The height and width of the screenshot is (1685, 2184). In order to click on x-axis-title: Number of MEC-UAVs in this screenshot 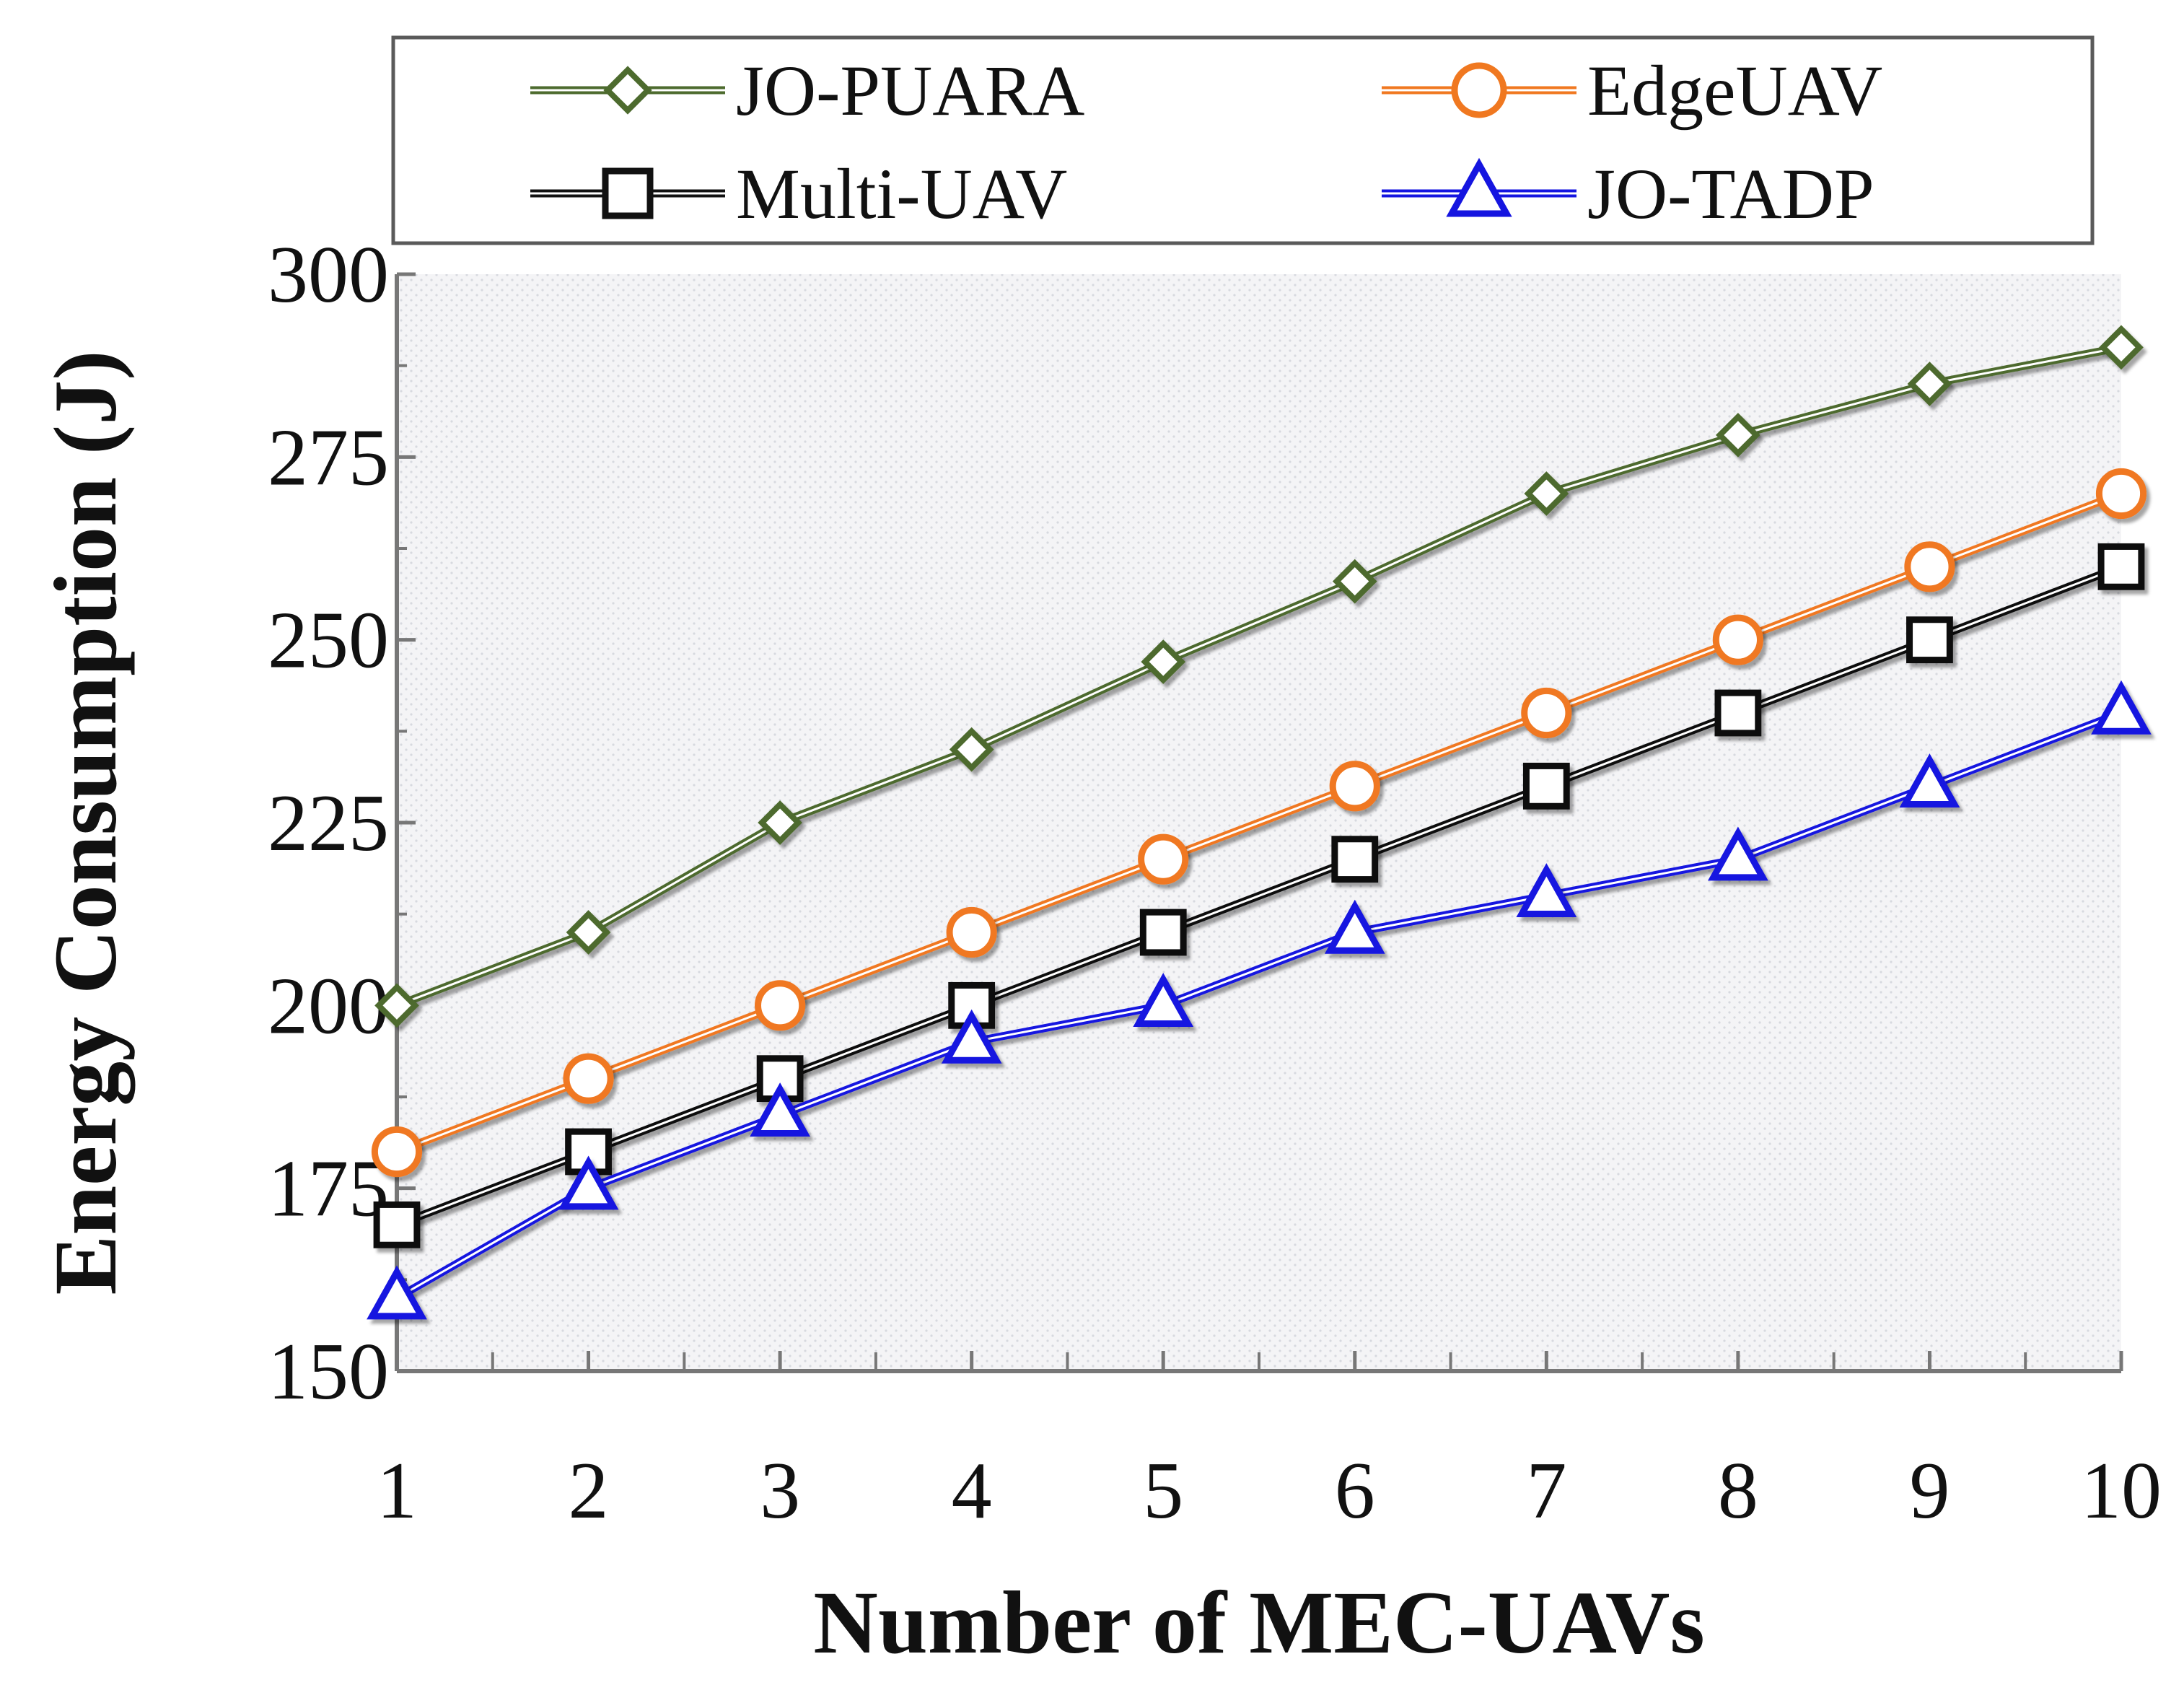, I will do `click(1258, 1622)`.